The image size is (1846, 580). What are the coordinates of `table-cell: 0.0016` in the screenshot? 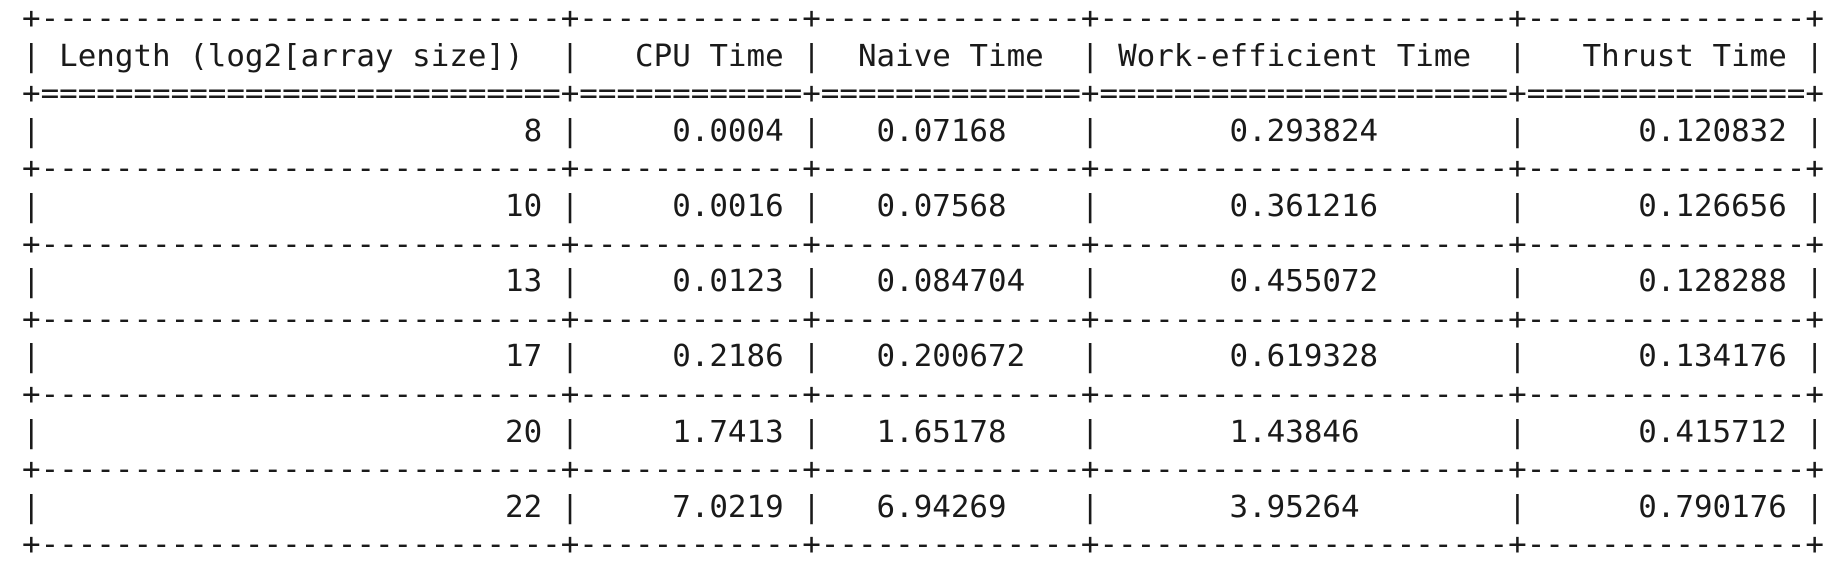 It's located at (690, 206).